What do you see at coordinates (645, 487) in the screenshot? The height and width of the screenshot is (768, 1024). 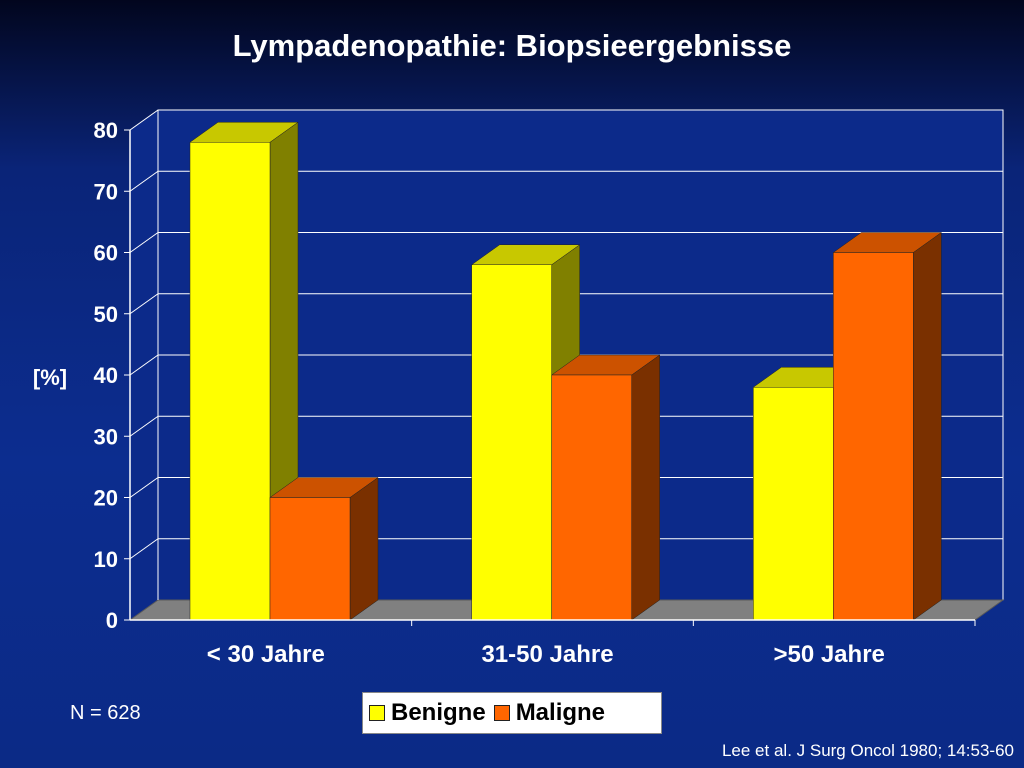 I see `bar-maligne-1-side` at bounding box center [645, 487].